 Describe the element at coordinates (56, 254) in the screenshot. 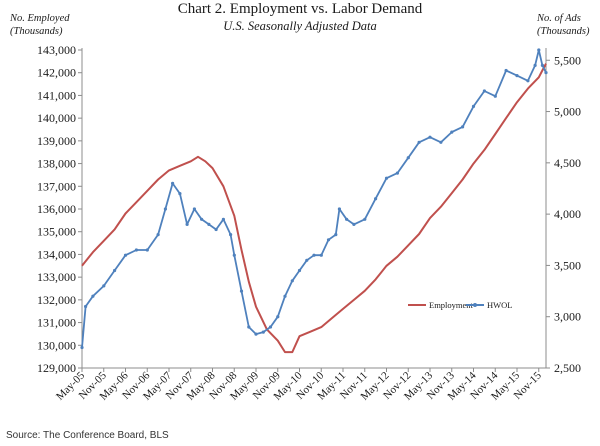

I see `left-tick-label: 134,000` at that location.